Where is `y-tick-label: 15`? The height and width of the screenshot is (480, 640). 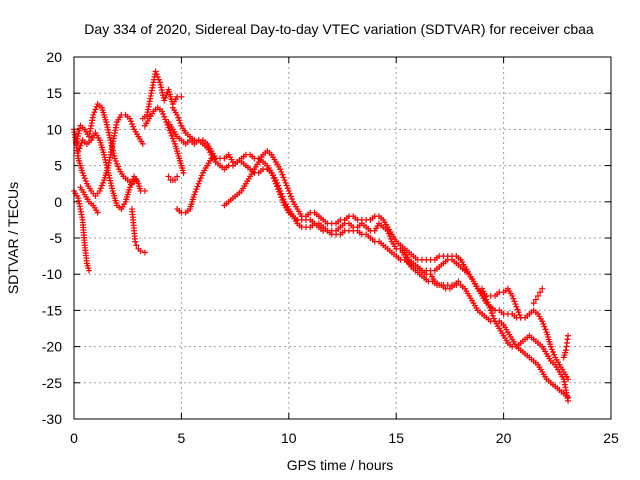
y-tick-label: 15 is located at coordinates (54, 93).